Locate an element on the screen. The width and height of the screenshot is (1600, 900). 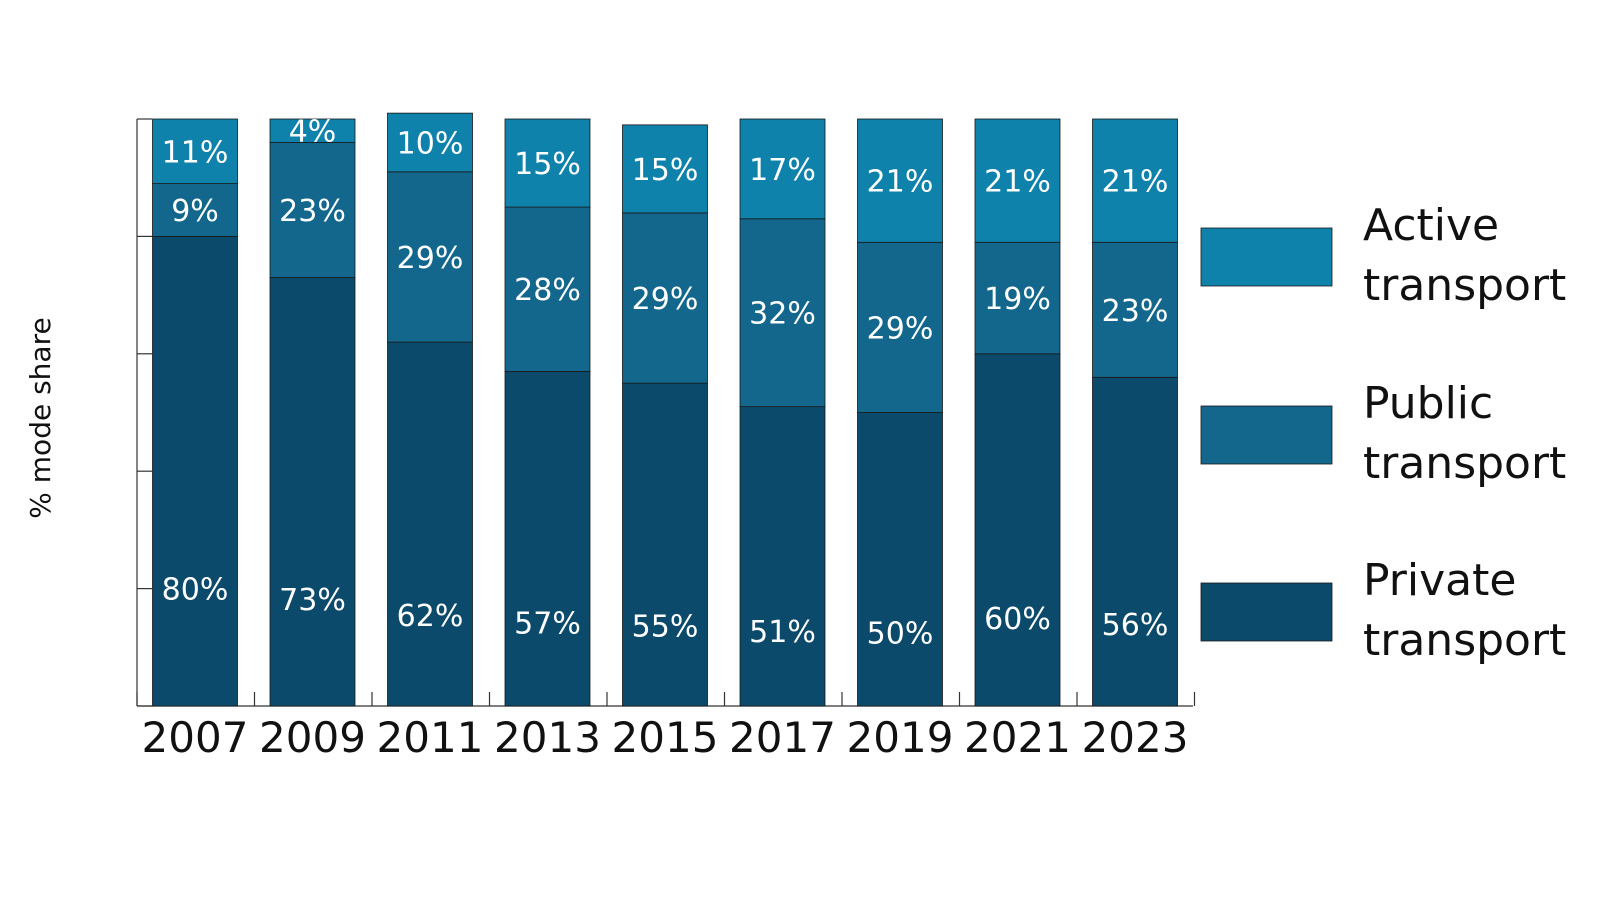
bar-segment-public-transport-2017 is located at coordinates (782, 313).